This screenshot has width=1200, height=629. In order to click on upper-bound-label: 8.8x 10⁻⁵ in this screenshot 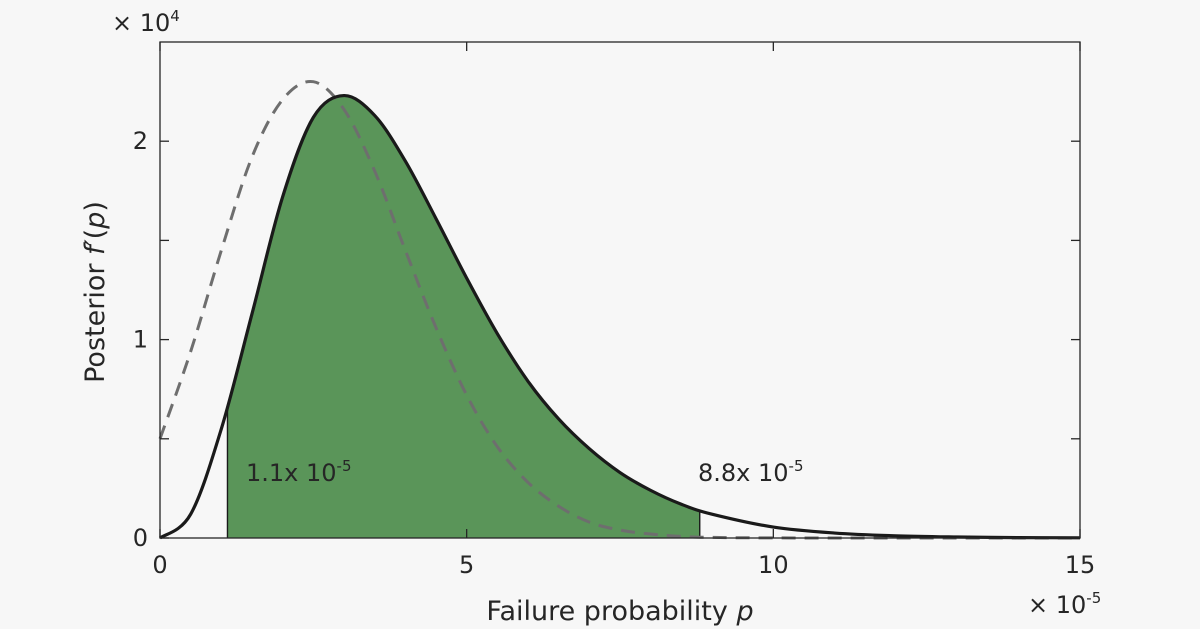, I will do `click(751, 472)`.